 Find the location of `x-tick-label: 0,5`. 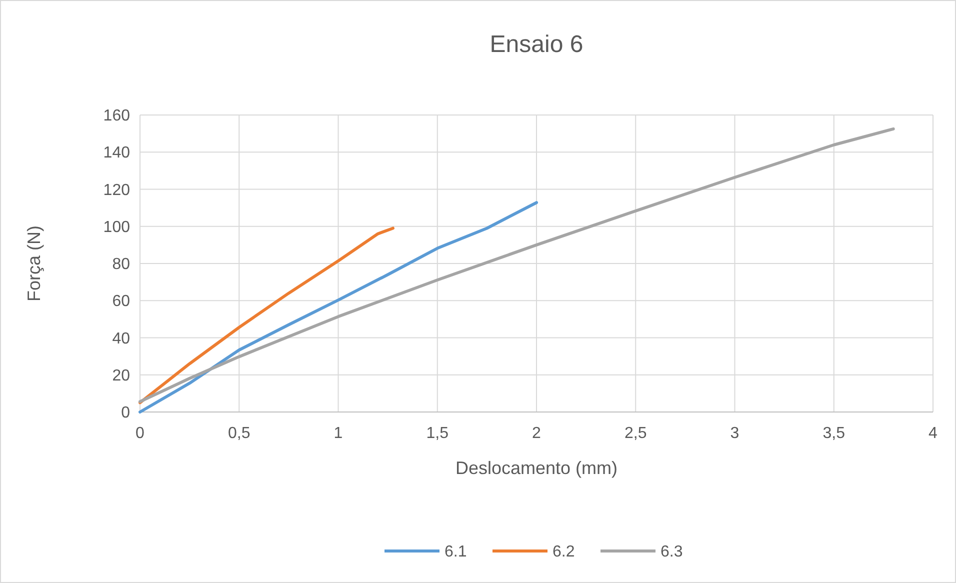

x-tick-label: 0,5 is located at coordinates (239, 433).